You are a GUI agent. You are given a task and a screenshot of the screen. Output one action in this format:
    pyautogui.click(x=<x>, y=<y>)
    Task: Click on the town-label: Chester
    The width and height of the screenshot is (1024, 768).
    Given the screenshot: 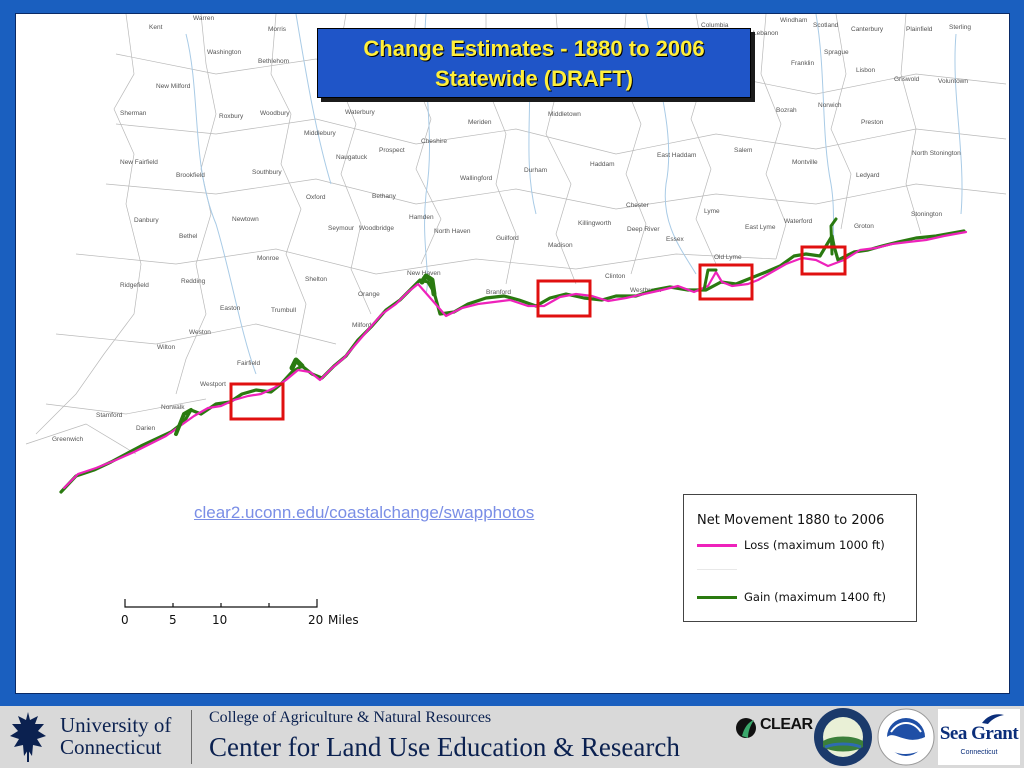 What is the action you would take?
    pyautogui.click(x=638, y=205)
    